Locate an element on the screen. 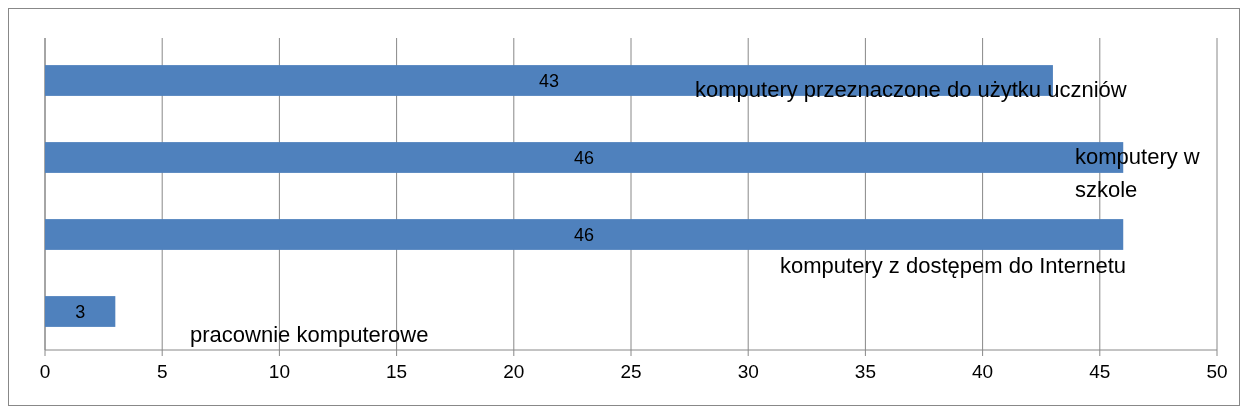 The width and height of the screenshot is (1248, 411). x-tick-label: 5 is located at coordinates (162, 371).